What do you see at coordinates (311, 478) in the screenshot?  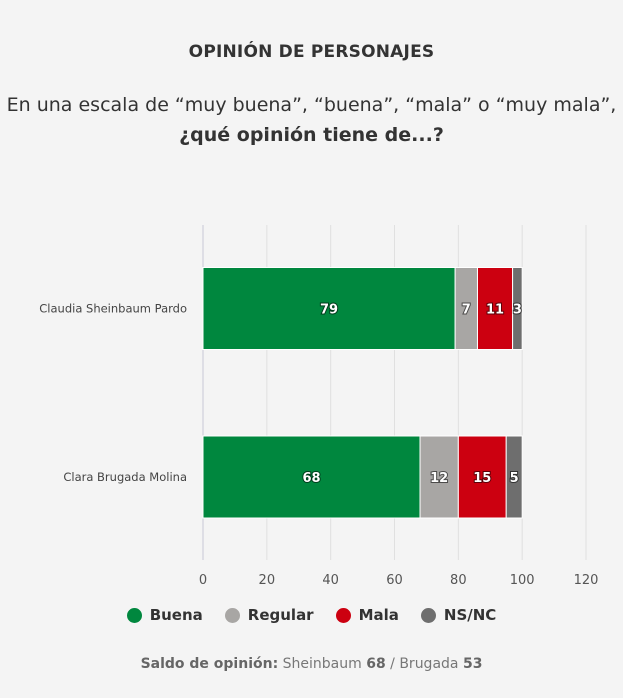 I see `data-label: 68` at bounding box center [311, 478].